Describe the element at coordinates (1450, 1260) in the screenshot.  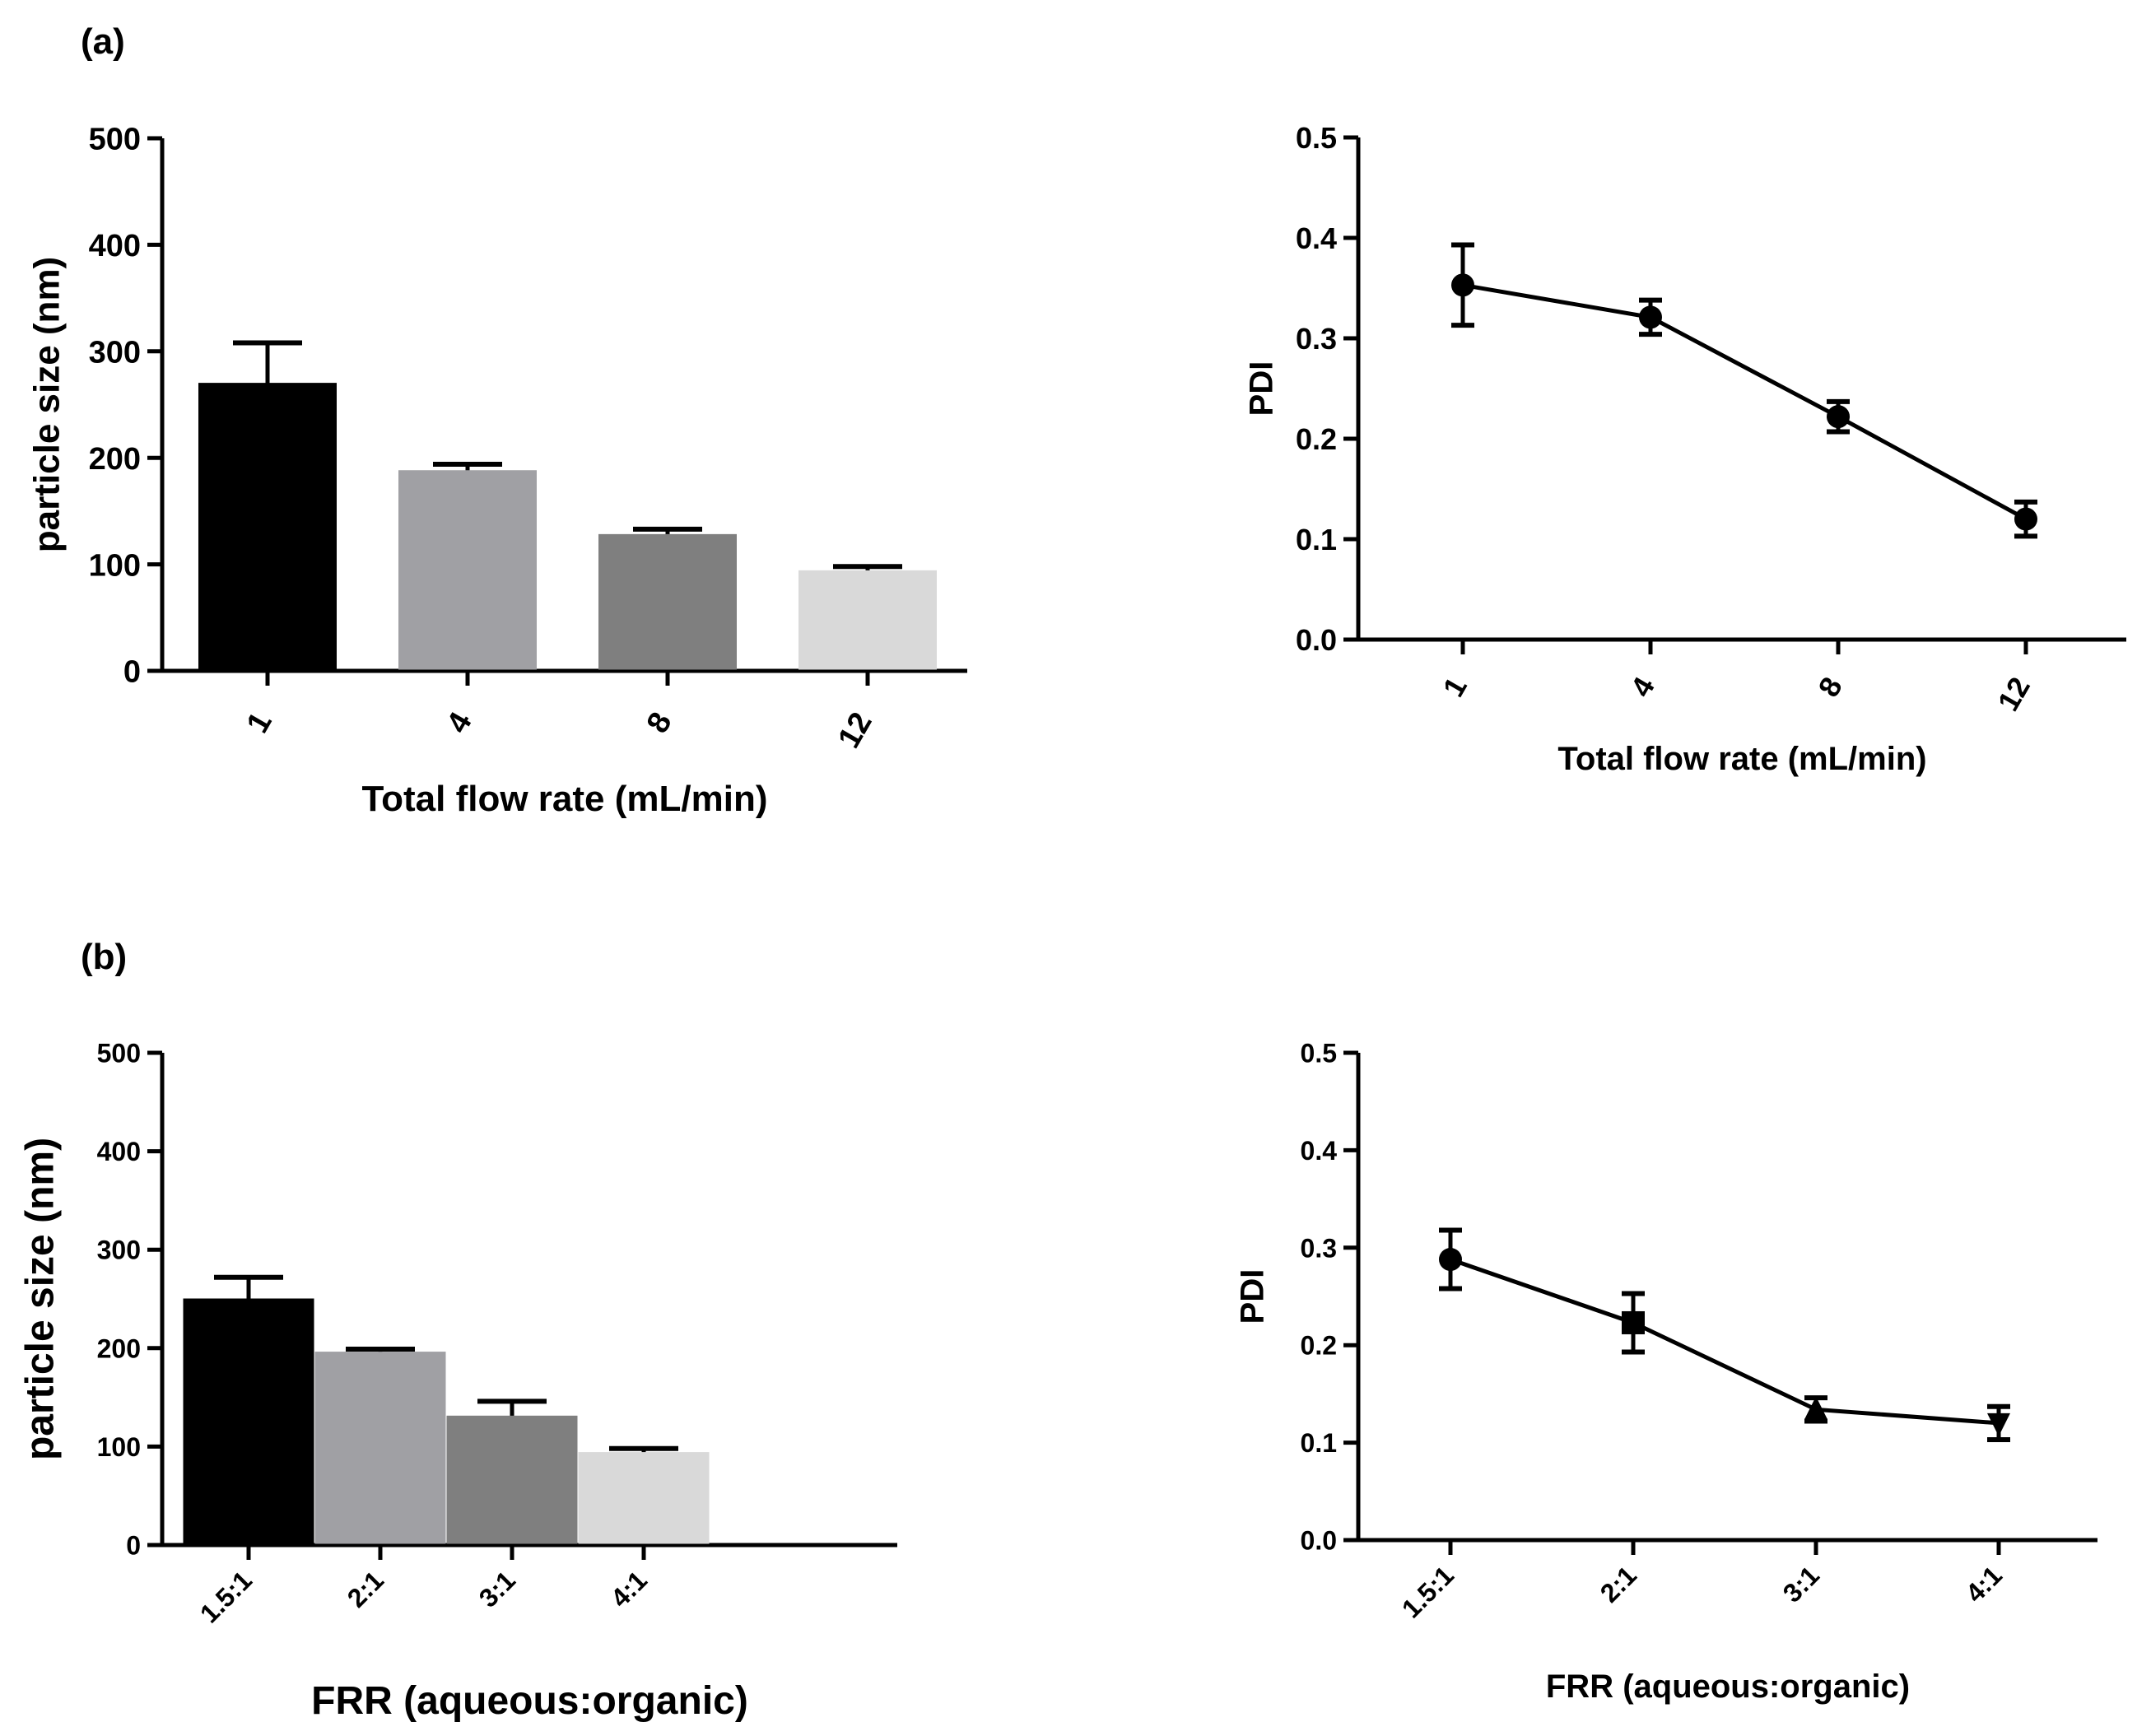
I see `point-1.5:1` at that location.